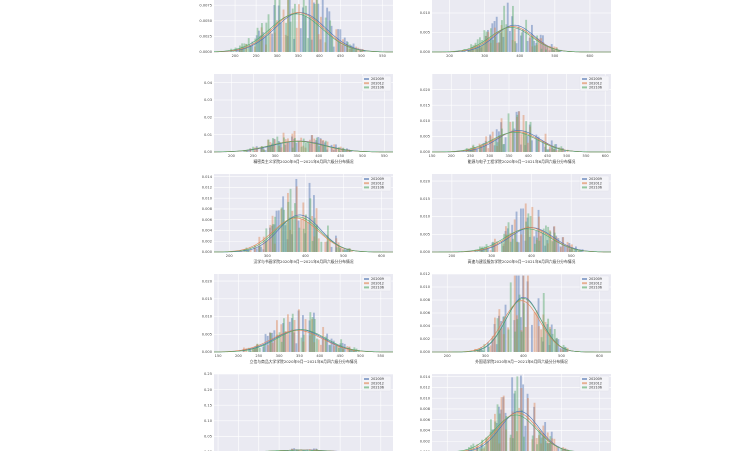 This screenshot has height=451, width=755. I want to click on y-tick-label: 0.0000, so click(205, 52).